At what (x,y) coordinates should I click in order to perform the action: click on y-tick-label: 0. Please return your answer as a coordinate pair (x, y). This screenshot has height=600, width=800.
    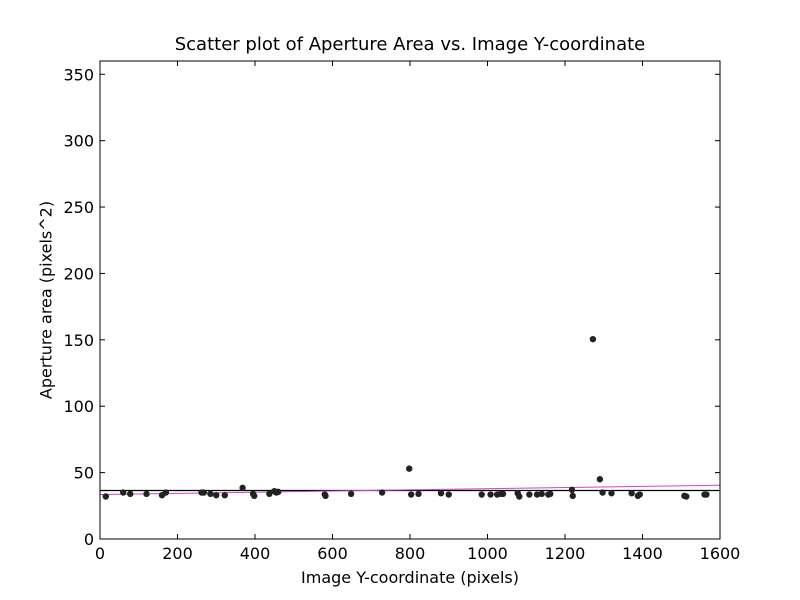
    Looking at the image, I should click on (89, 539).